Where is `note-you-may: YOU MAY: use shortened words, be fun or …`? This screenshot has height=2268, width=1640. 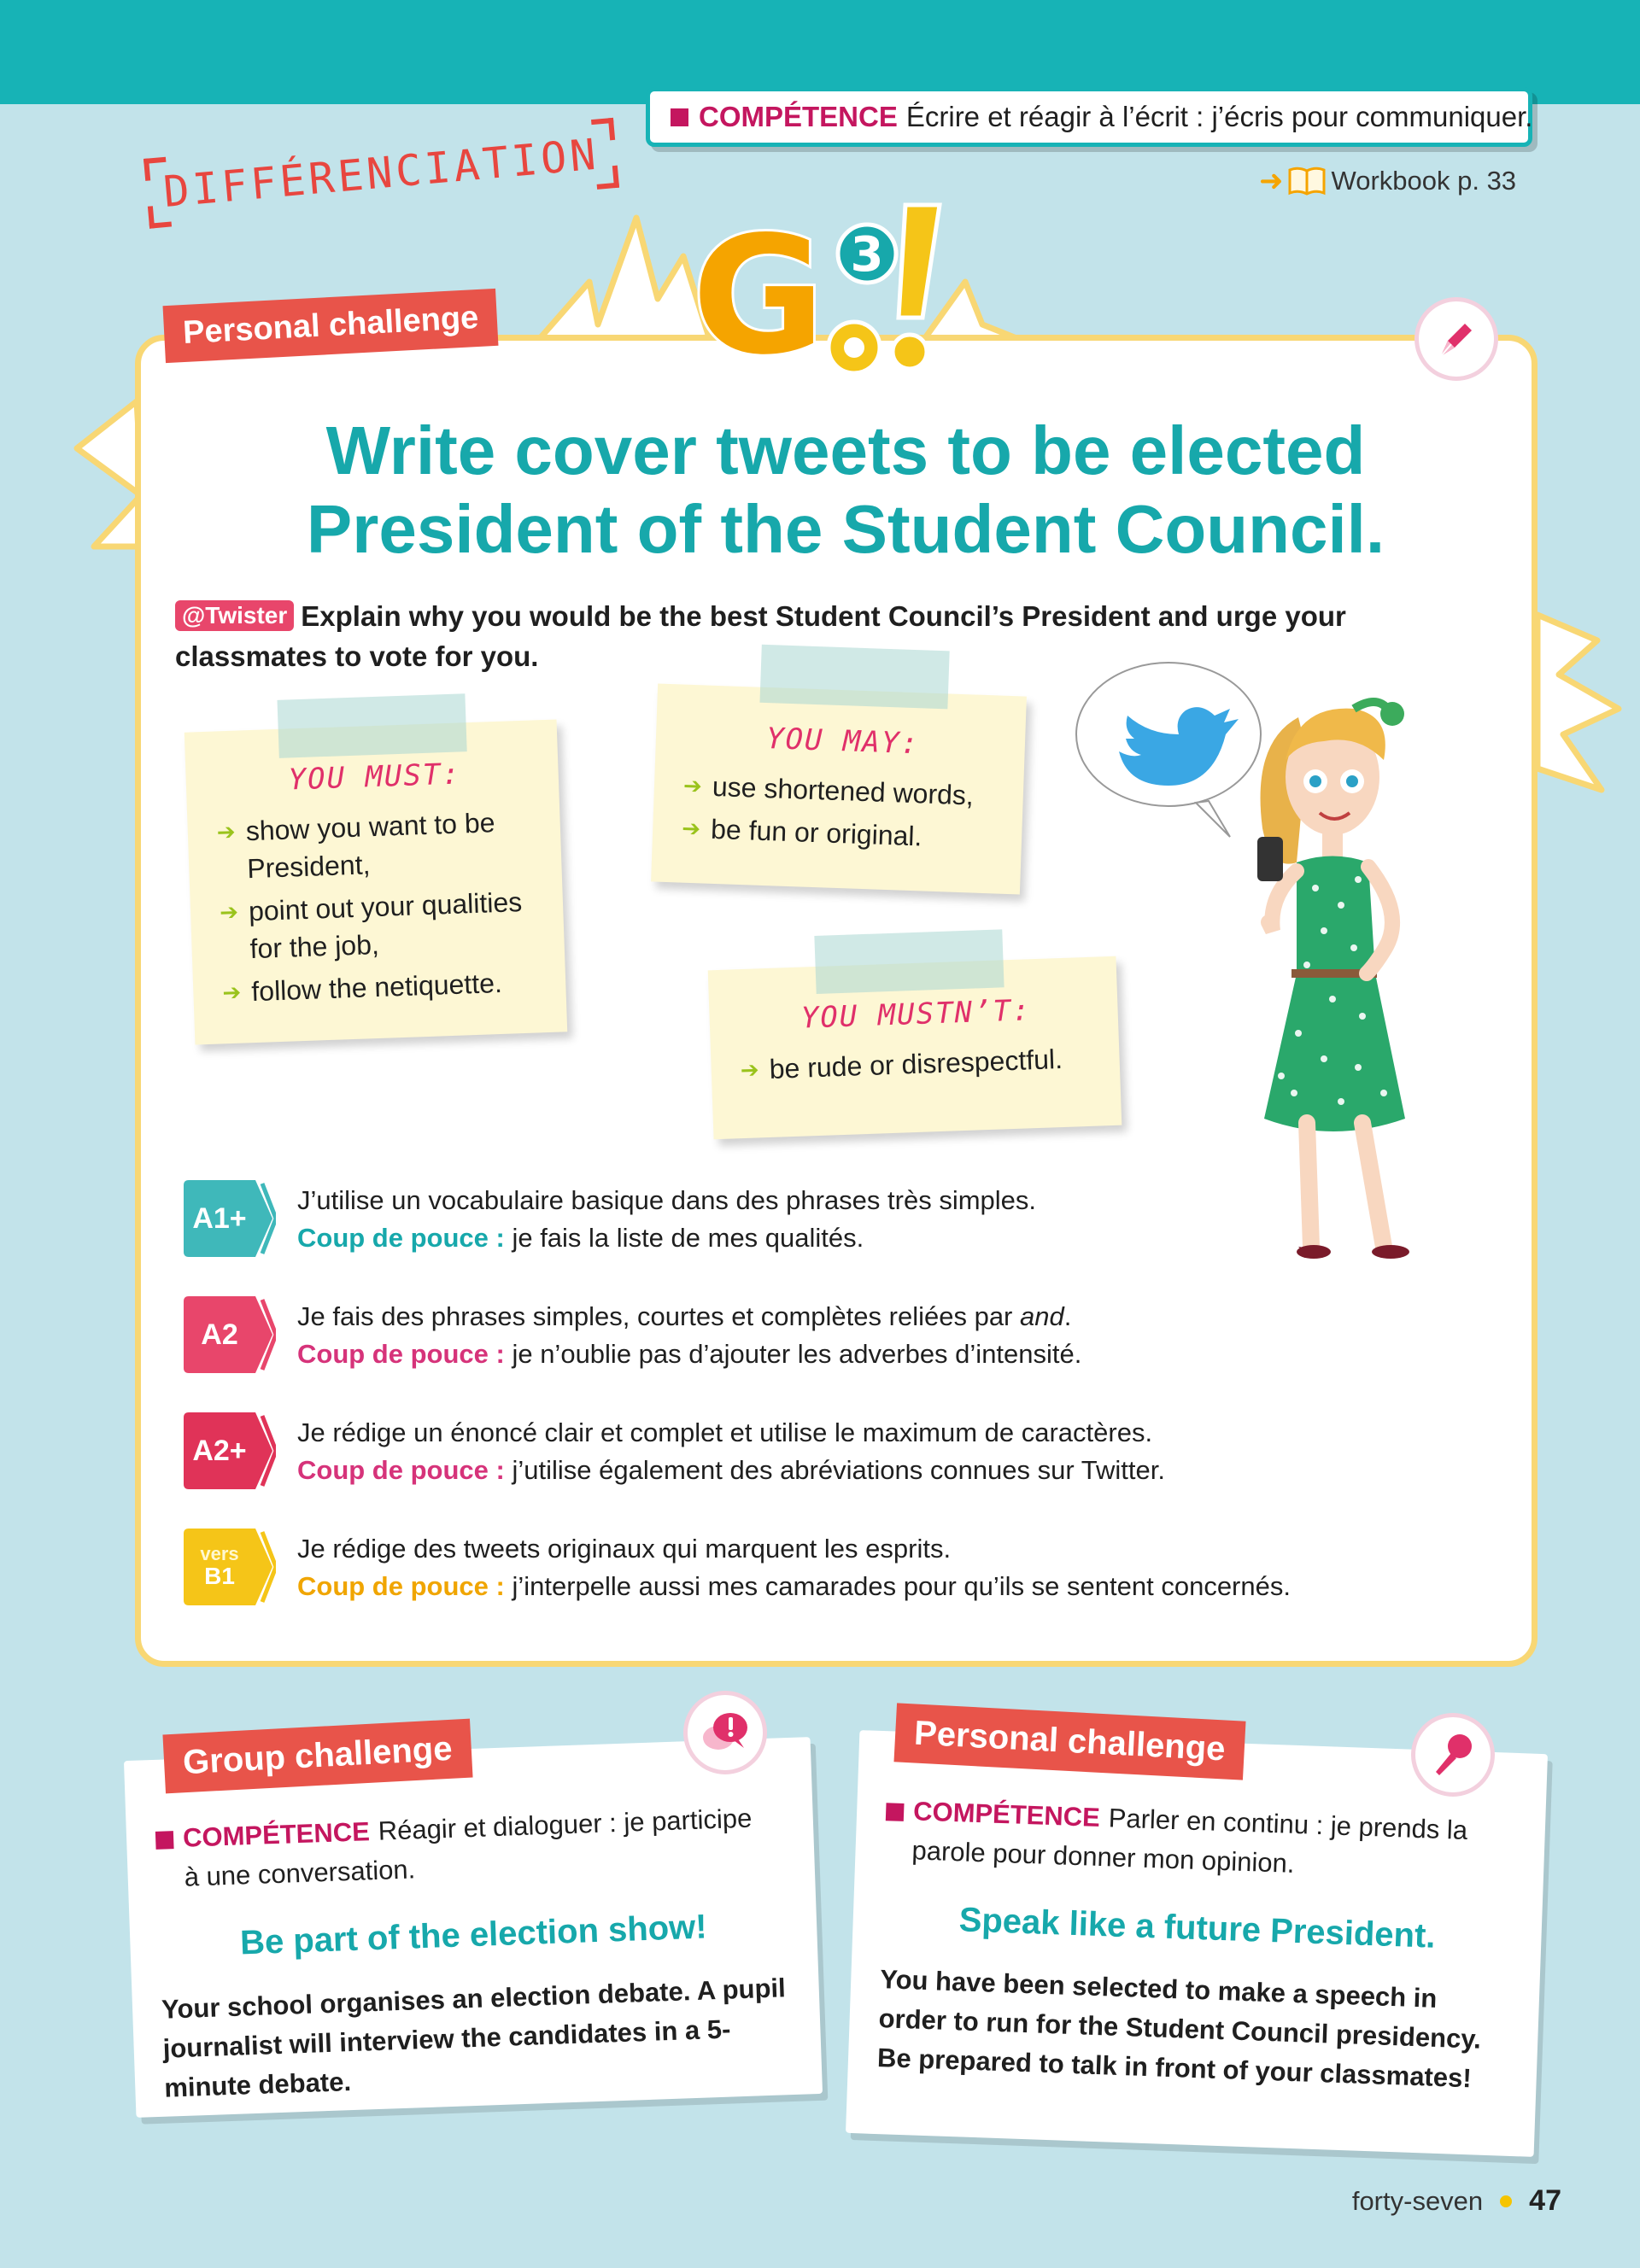 note-you-may: YOU MAY: use shortened words, be fun or … is located at coordinates (839, 789).